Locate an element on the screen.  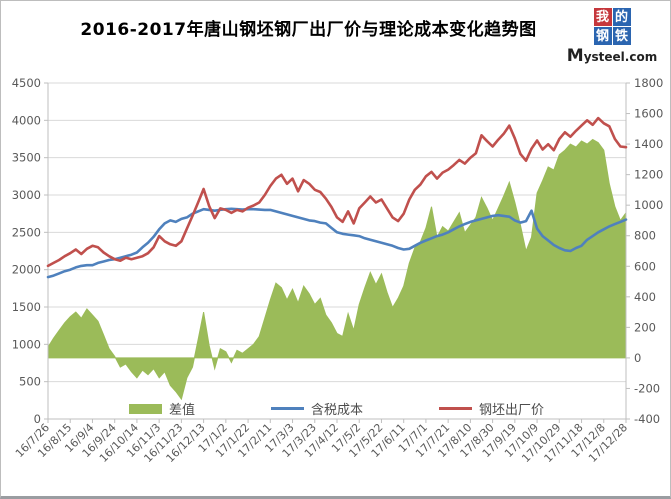
logo-char-tie: 铁 is located at coordinates (621, 36).